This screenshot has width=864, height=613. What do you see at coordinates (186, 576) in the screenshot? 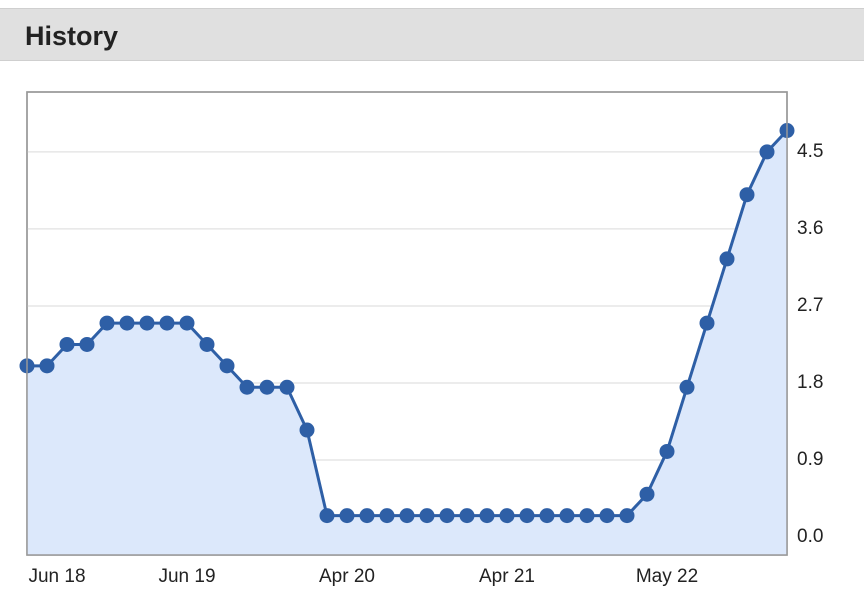
I see `x-tick-label: Jun 19` at bounding box center [186, 576].